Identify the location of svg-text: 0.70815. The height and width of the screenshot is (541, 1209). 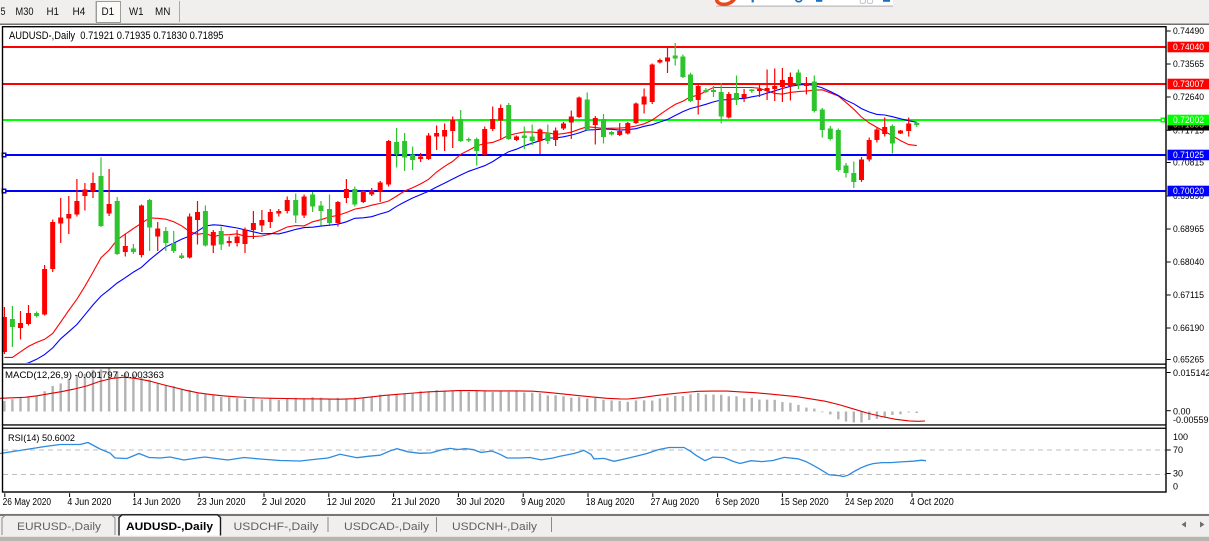
(1188, 163).